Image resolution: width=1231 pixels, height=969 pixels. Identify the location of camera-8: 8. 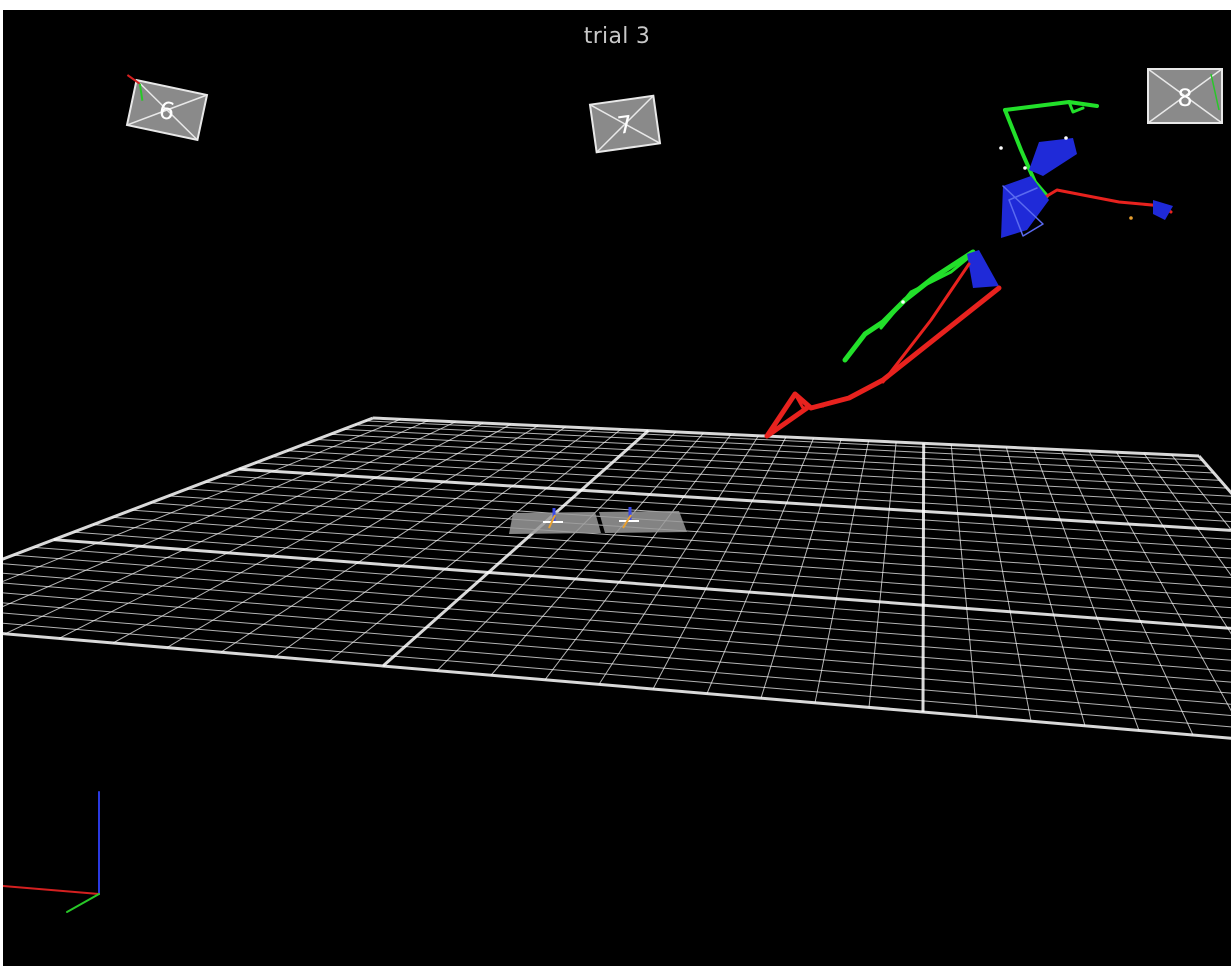
(1185, 96).